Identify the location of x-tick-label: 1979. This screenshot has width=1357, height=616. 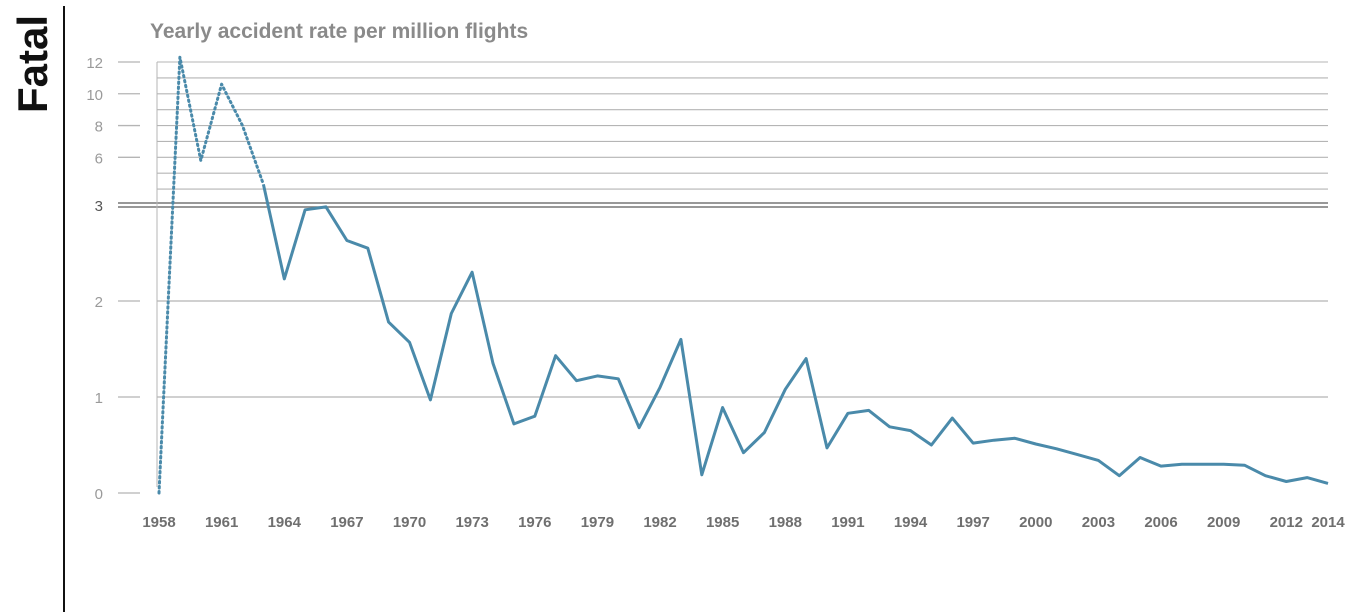
(597, 522).